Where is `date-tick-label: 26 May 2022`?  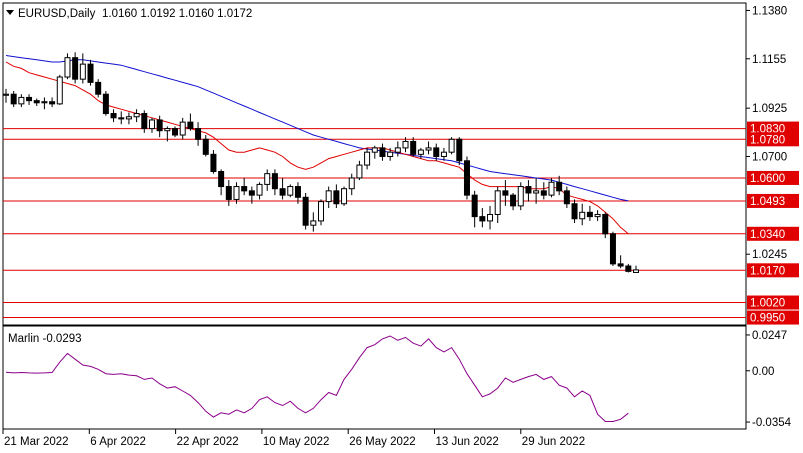 date-tick-label: 26 May 2022 is located at coordinates (382, 442).